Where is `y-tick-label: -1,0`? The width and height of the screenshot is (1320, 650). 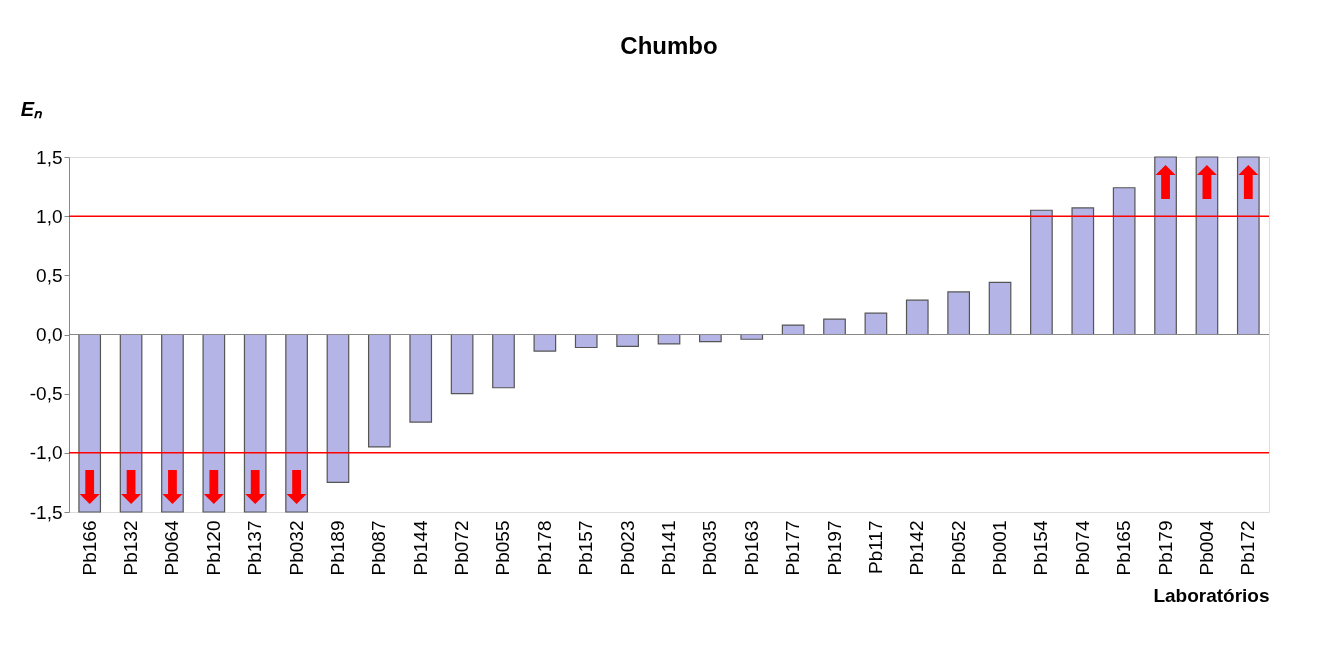 y-tick-label: -1,0 is located at coordinates (46, 453).